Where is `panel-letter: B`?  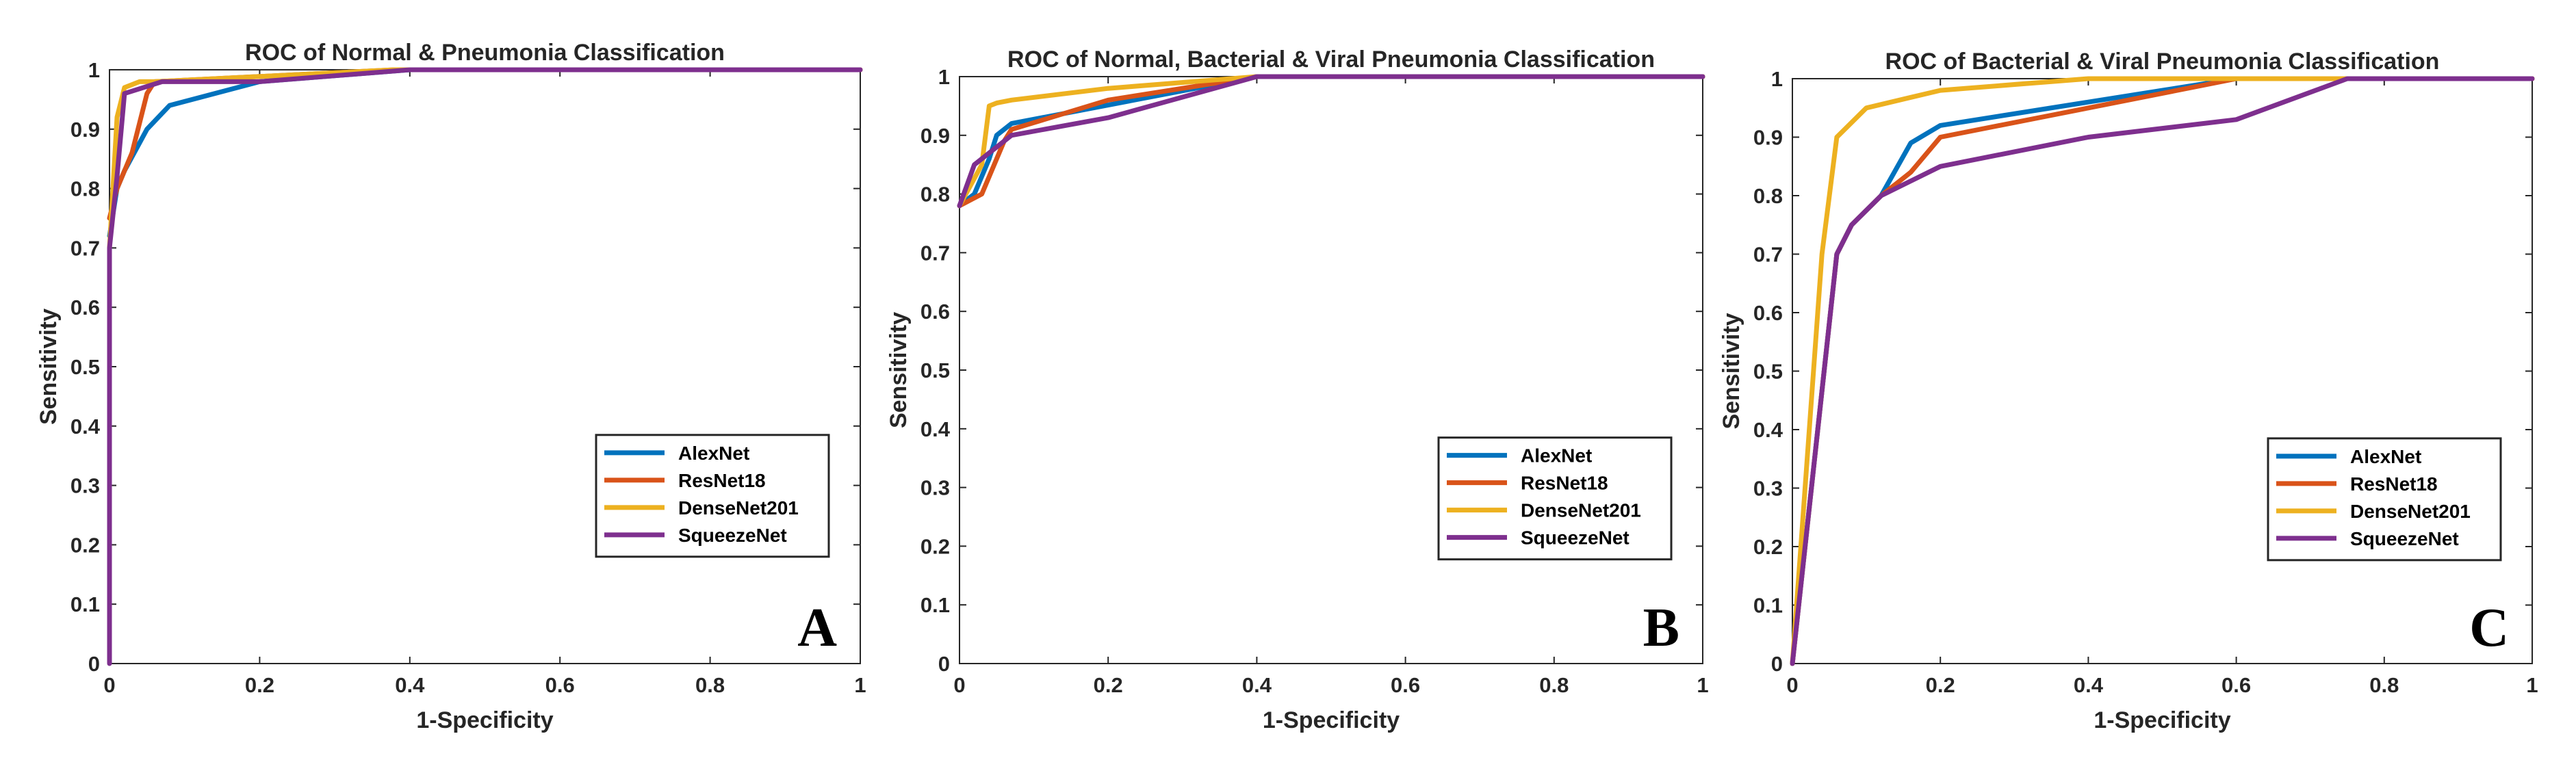 panel-letter: B is located at coordinates (1661, 628).